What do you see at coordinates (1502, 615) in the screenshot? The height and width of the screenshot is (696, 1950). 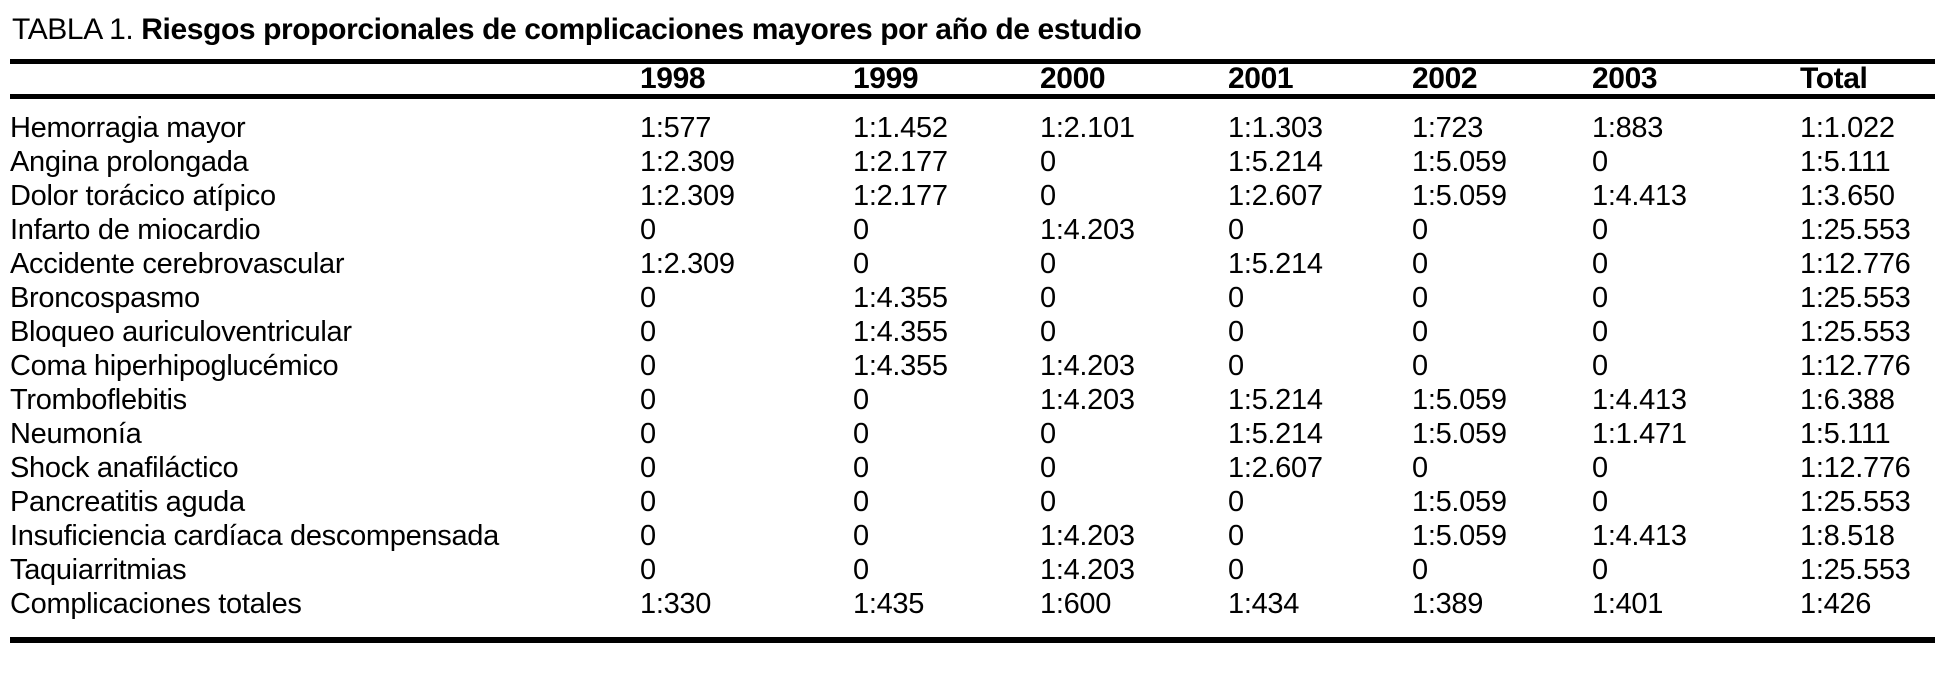 I see `risk-value-cell: 1:389` at bounding box center [1502, 615].